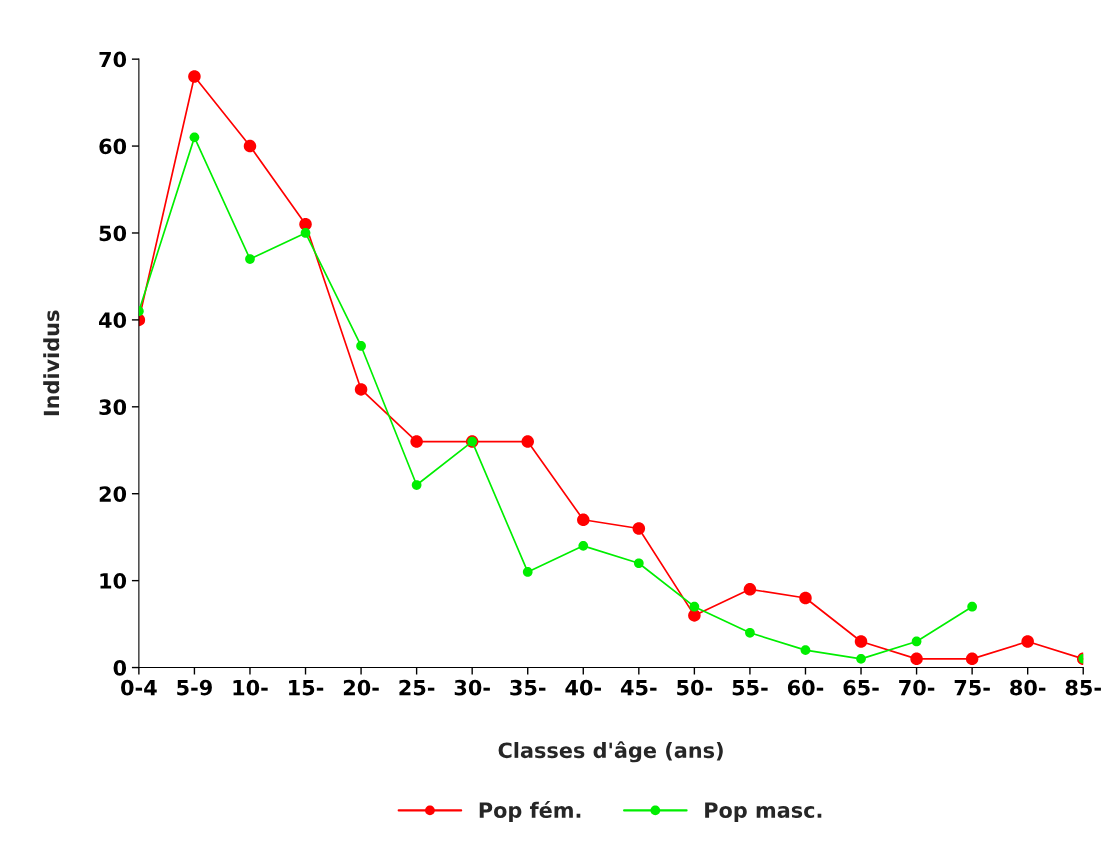 This screenshot has width=1111, height=845. I want to click on x-axis-title: Classes d'âge (ans), so click(610, 752).